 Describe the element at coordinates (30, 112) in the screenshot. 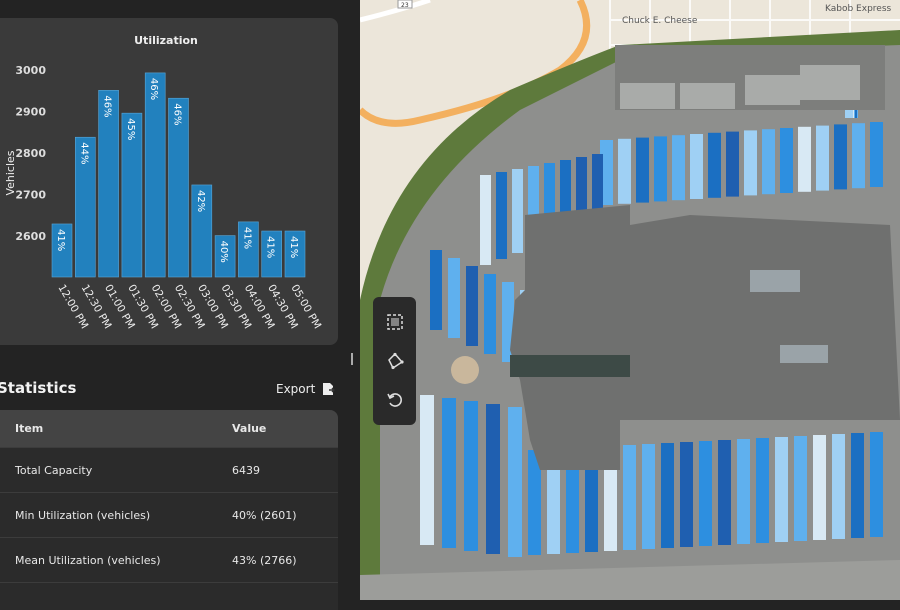

I see `y-tick-label: 2900` at that location.